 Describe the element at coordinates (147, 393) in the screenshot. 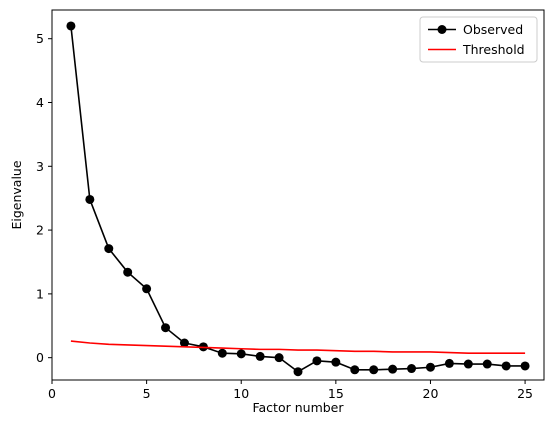

I see `x-tick-label: 5` at that location.